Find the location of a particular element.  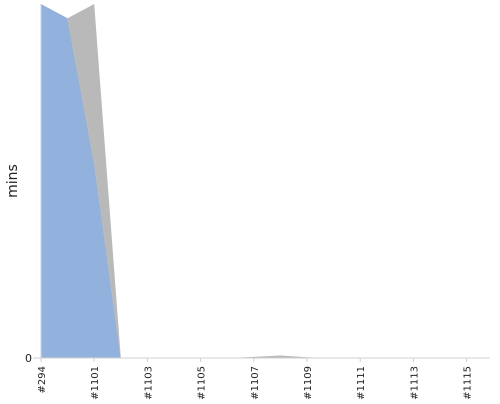

y-tick-label: 0 is located at coordinates (28, 358).